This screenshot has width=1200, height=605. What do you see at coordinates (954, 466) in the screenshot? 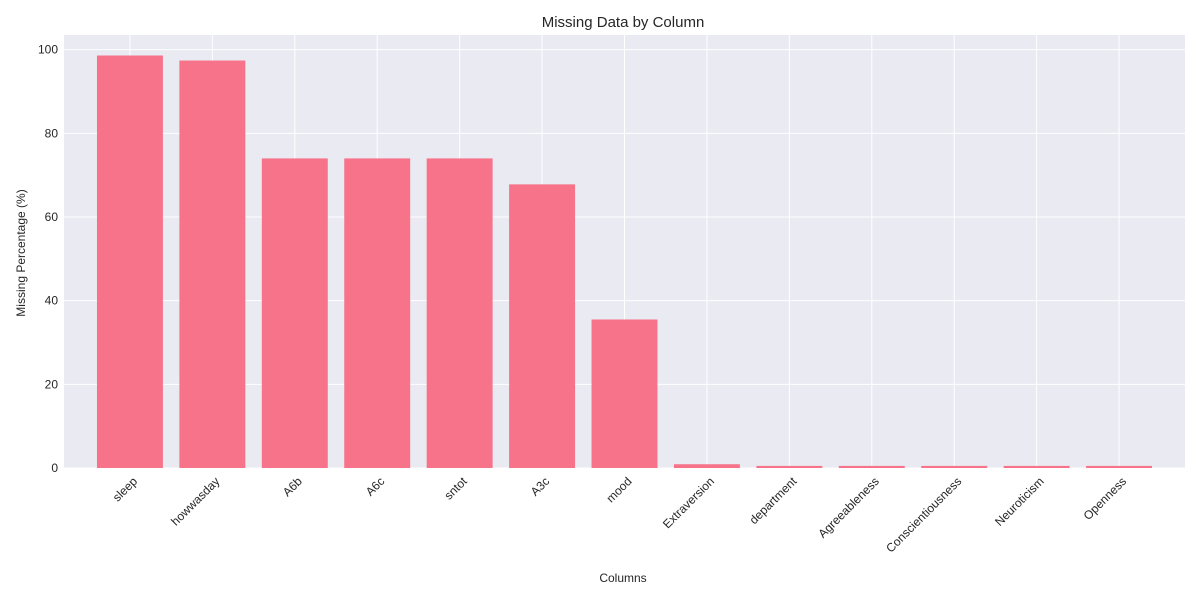
I see `bar-conscientiousness` at bounding box center [954, 466].